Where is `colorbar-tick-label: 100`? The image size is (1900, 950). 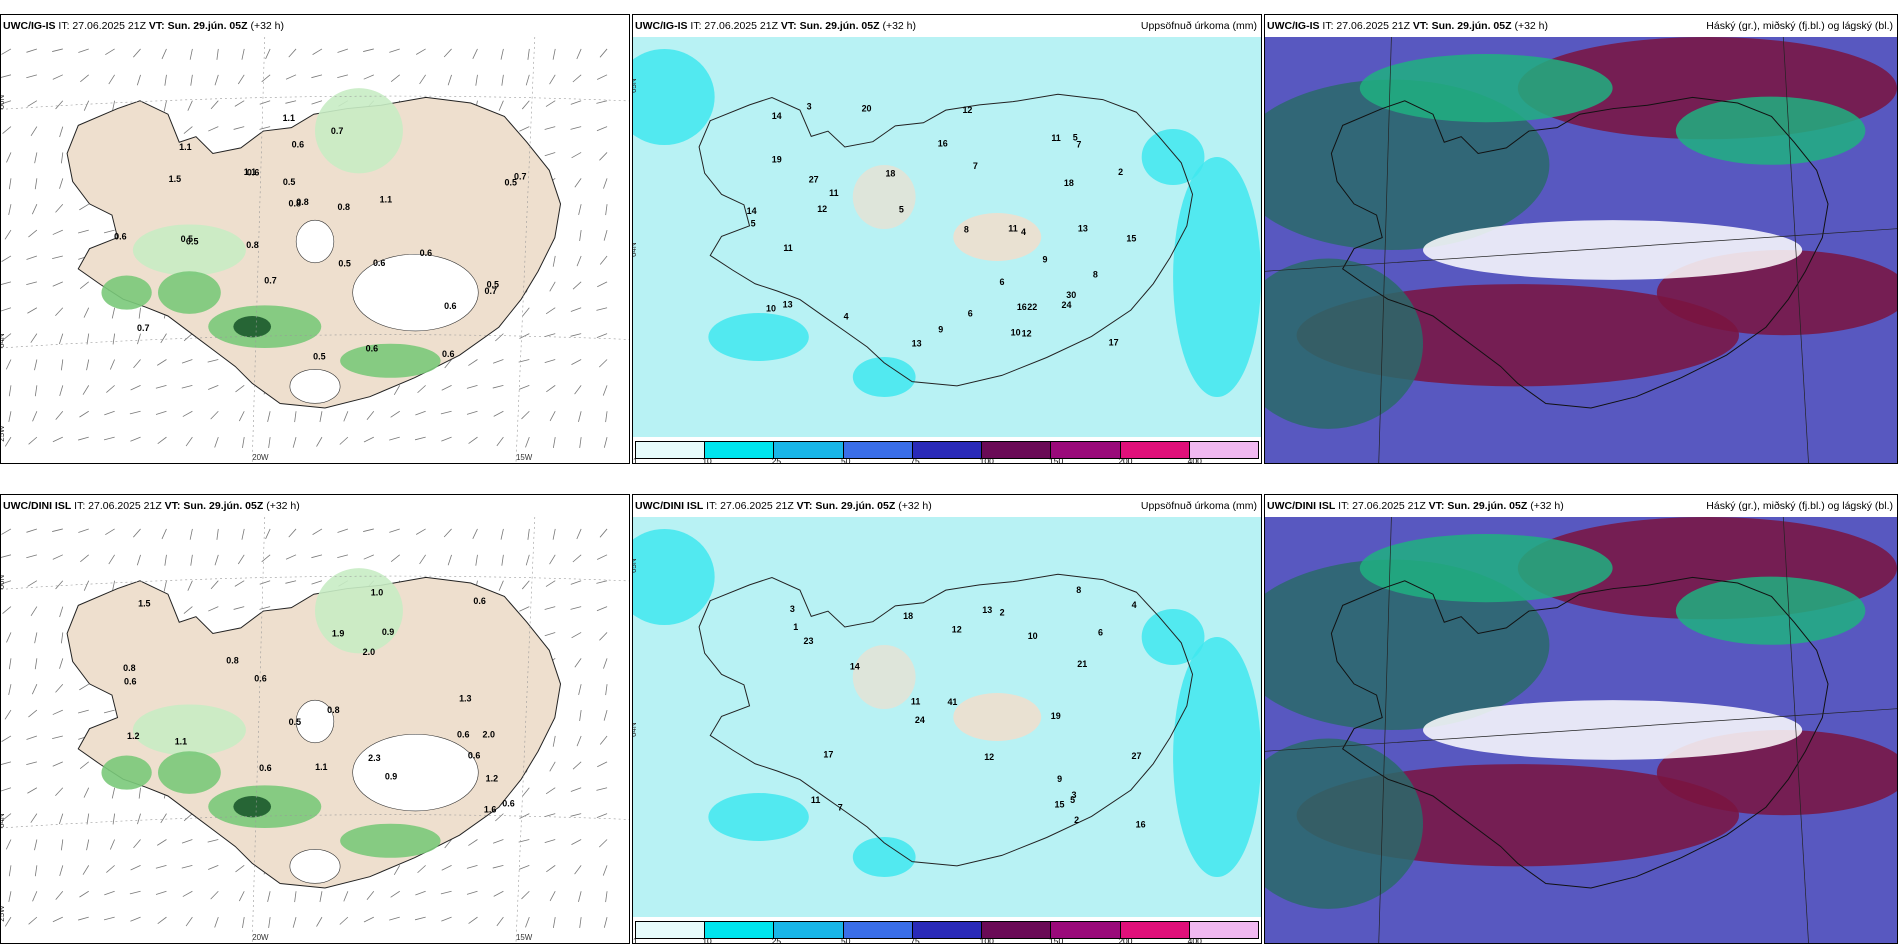
colorbar-tick-label: 100 is located at coordinates (986, 940).